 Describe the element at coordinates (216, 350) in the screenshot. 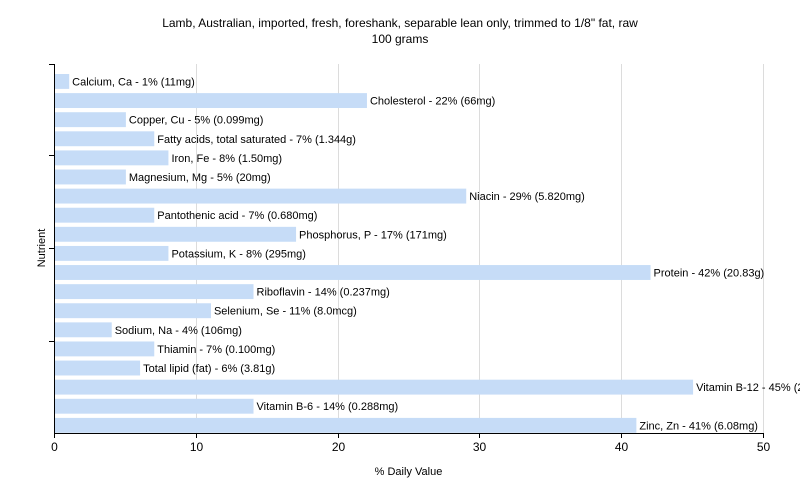

I see `data-label: Thiamin - 7% (0.100mg)` at that location.